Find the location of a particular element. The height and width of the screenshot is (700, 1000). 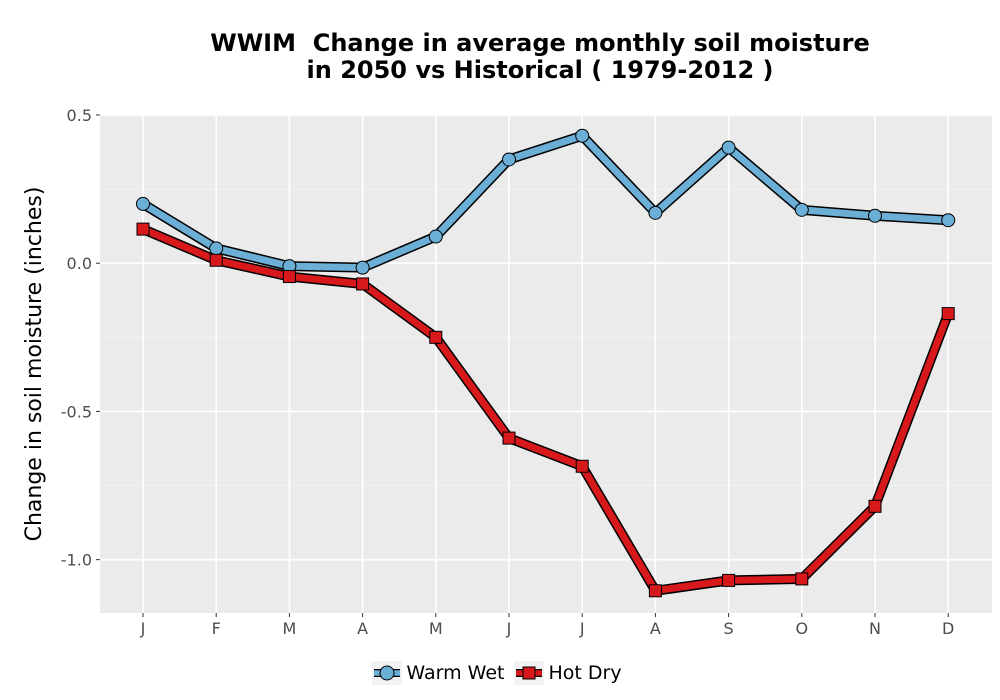

legend-label-hot-dry: Hot Dry is located at coordinates (585, 673).